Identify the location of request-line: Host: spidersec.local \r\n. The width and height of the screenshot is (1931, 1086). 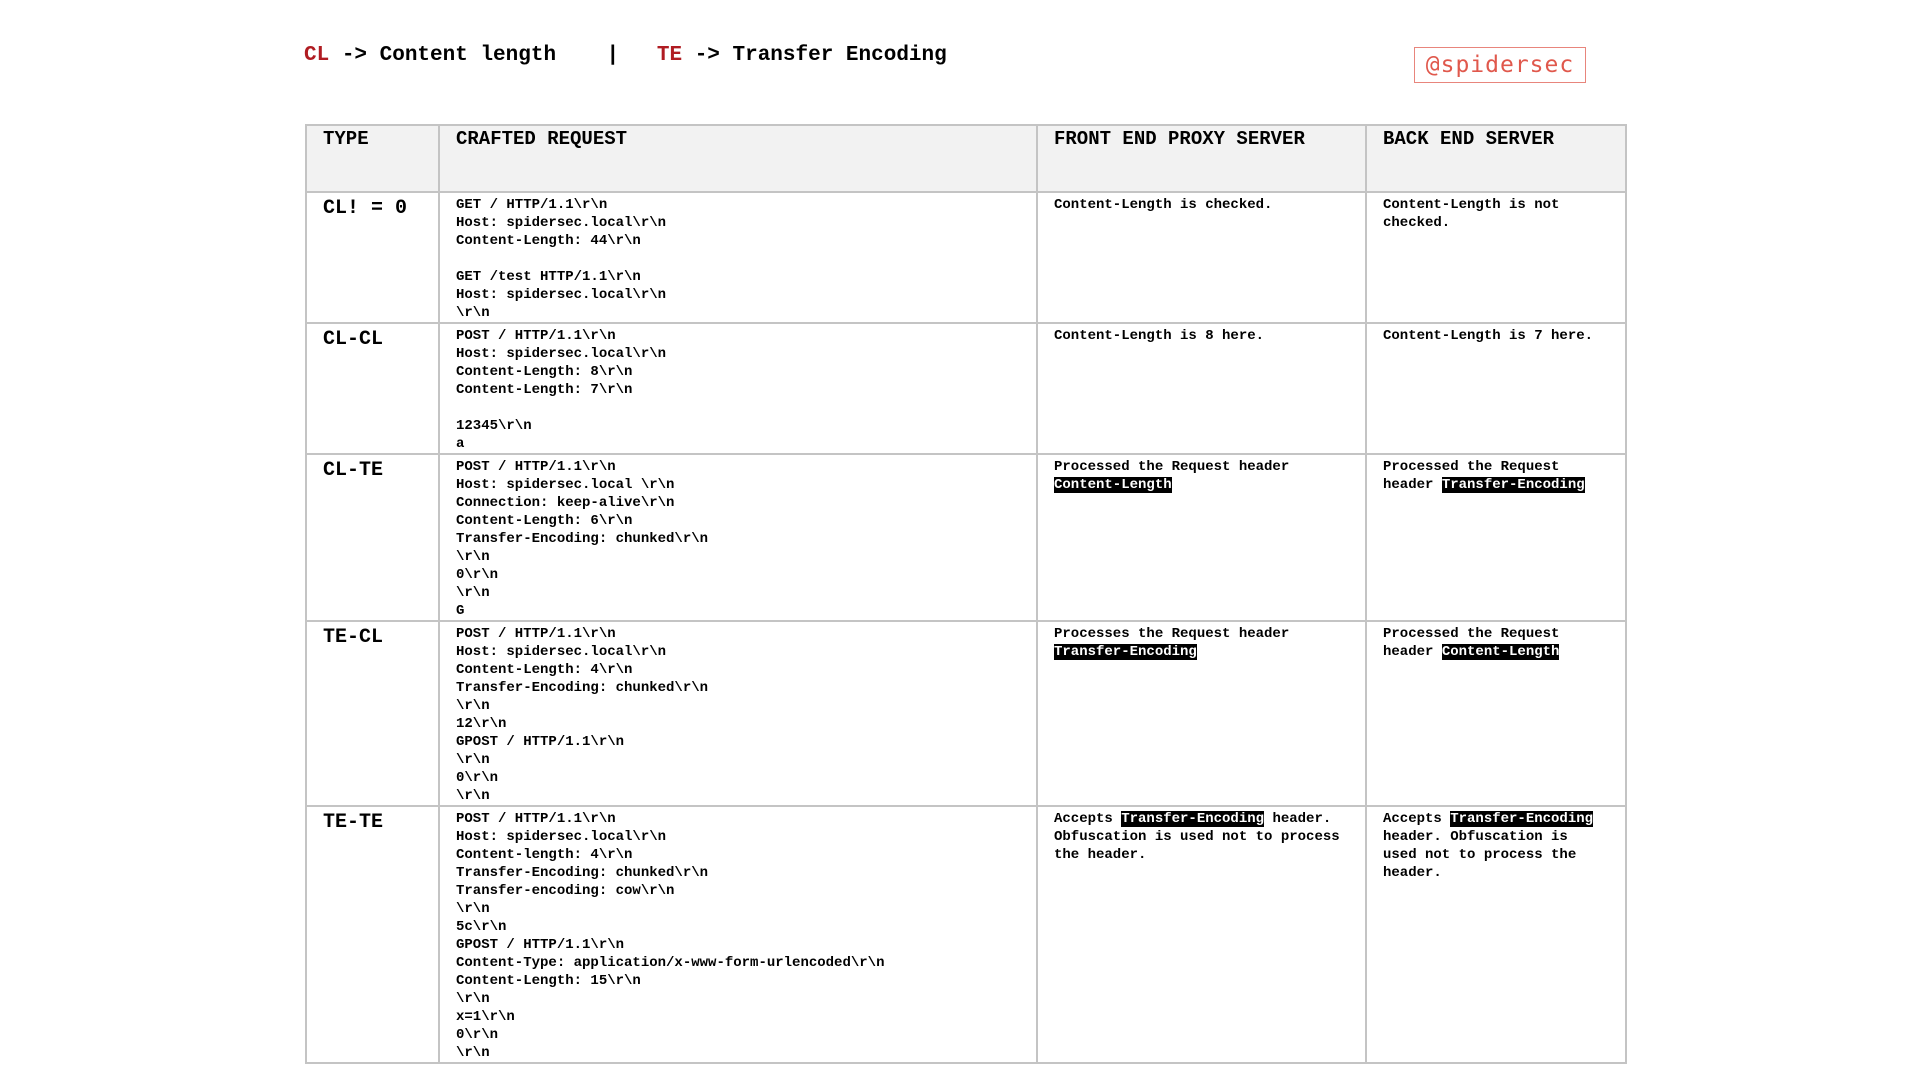
(565, 485).